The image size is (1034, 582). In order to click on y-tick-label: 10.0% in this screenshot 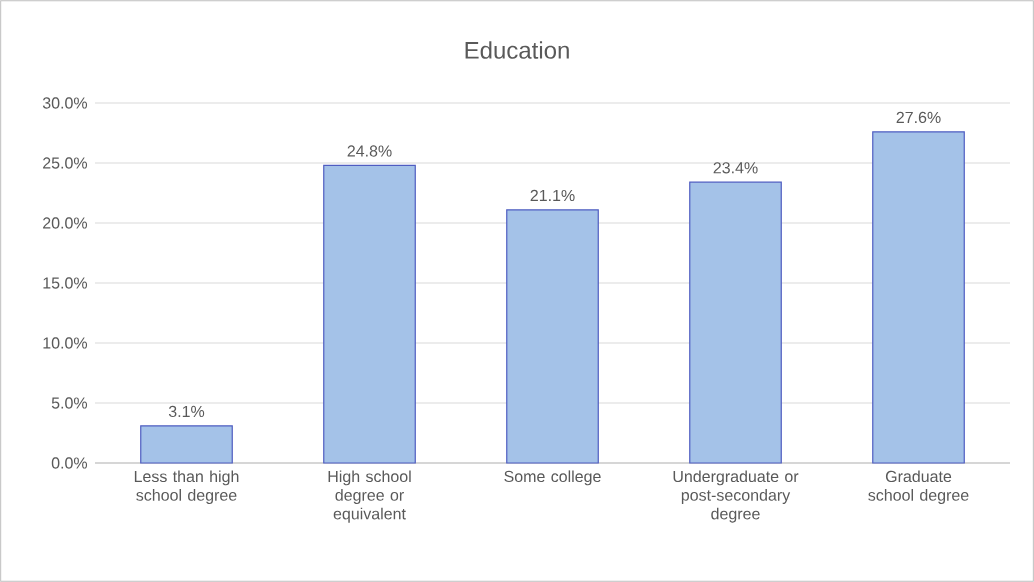, I will do `click(65, 343)`.